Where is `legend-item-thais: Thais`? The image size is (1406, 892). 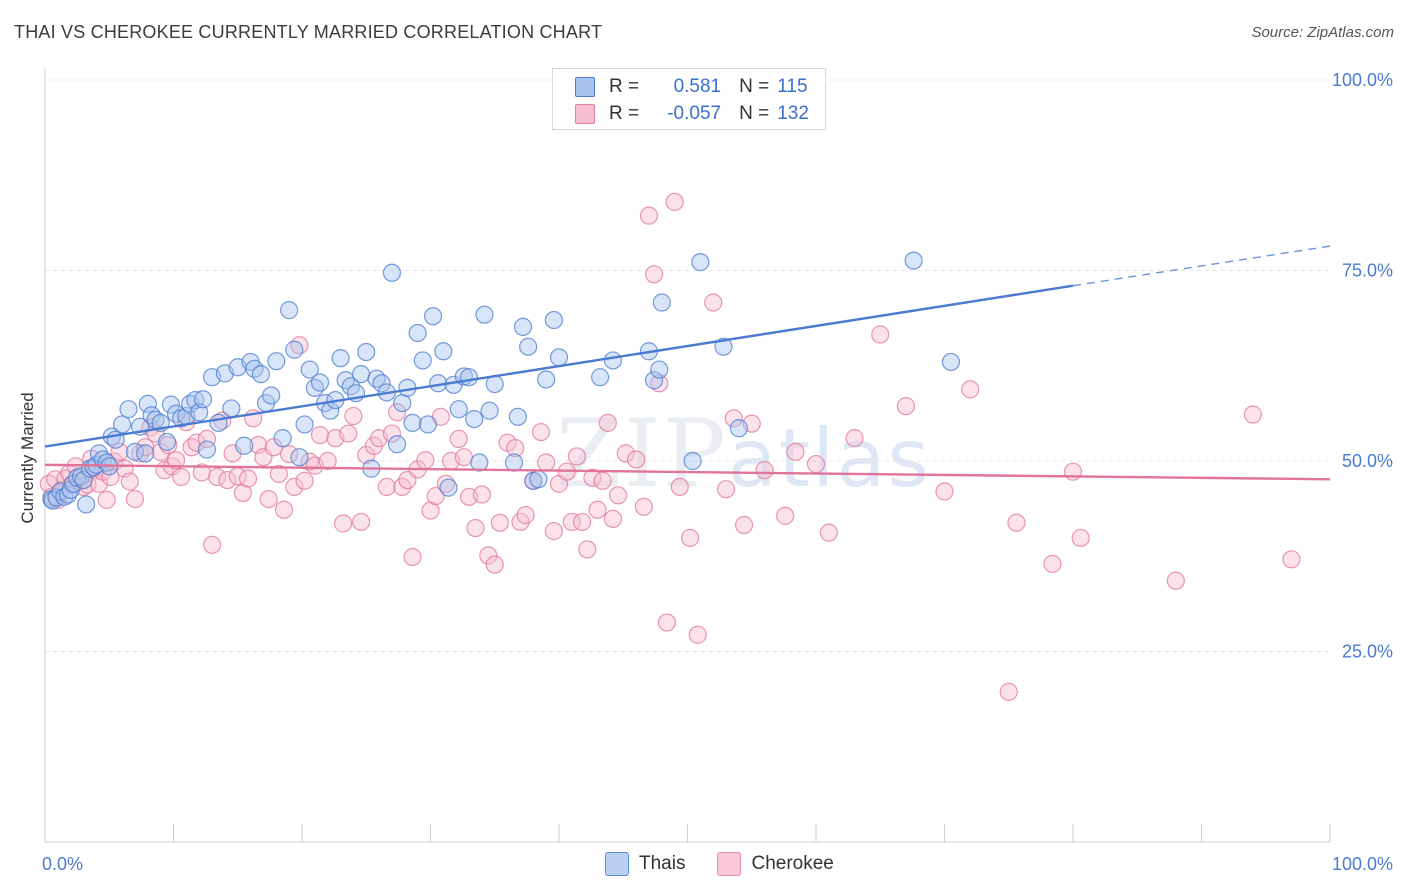
legend-item-thais: Thais is located at coordinates (645, 864).